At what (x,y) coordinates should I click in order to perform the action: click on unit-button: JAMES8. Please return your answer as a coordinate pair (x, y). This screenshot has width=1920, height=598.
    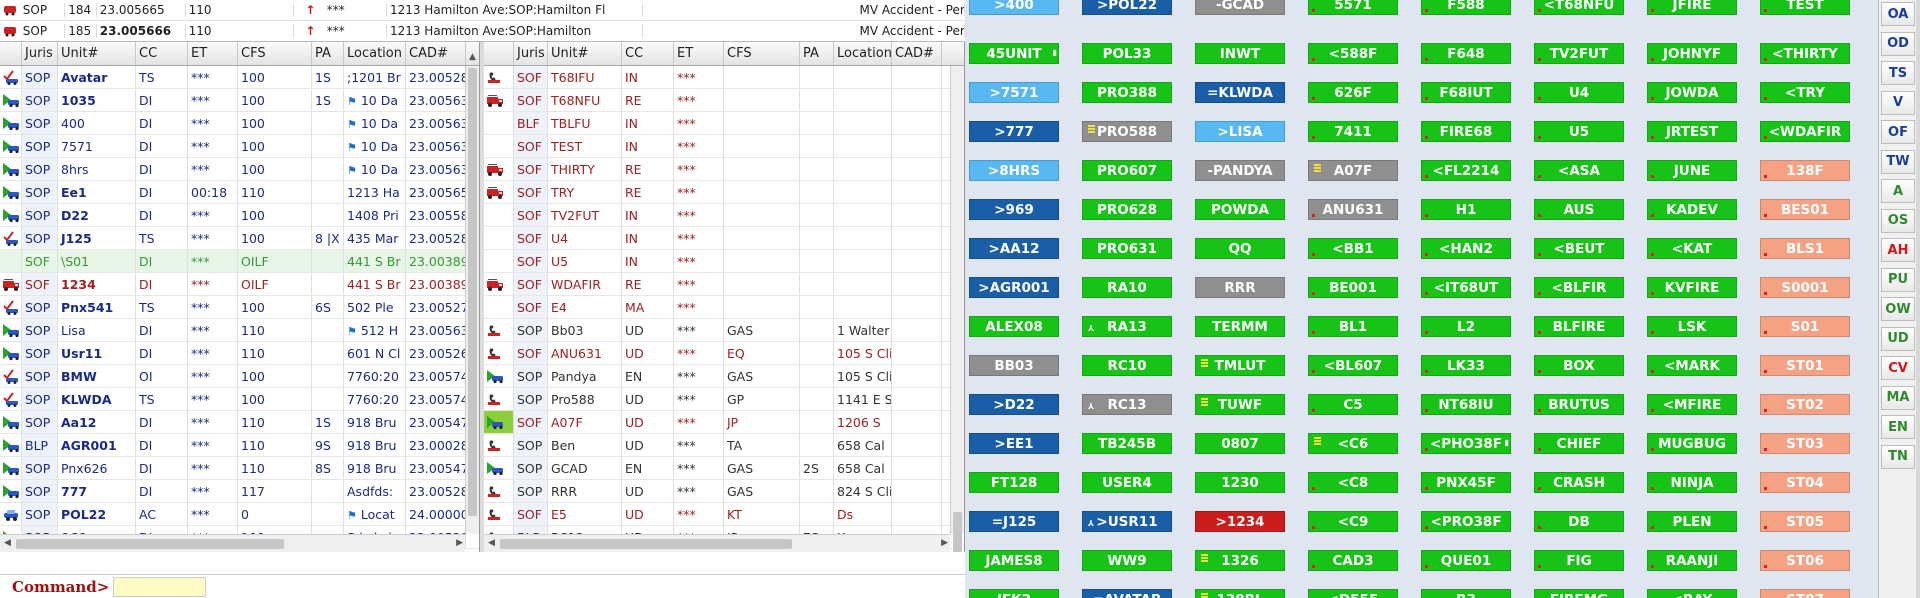
    Looking at the image, I should click on (1014, 560).